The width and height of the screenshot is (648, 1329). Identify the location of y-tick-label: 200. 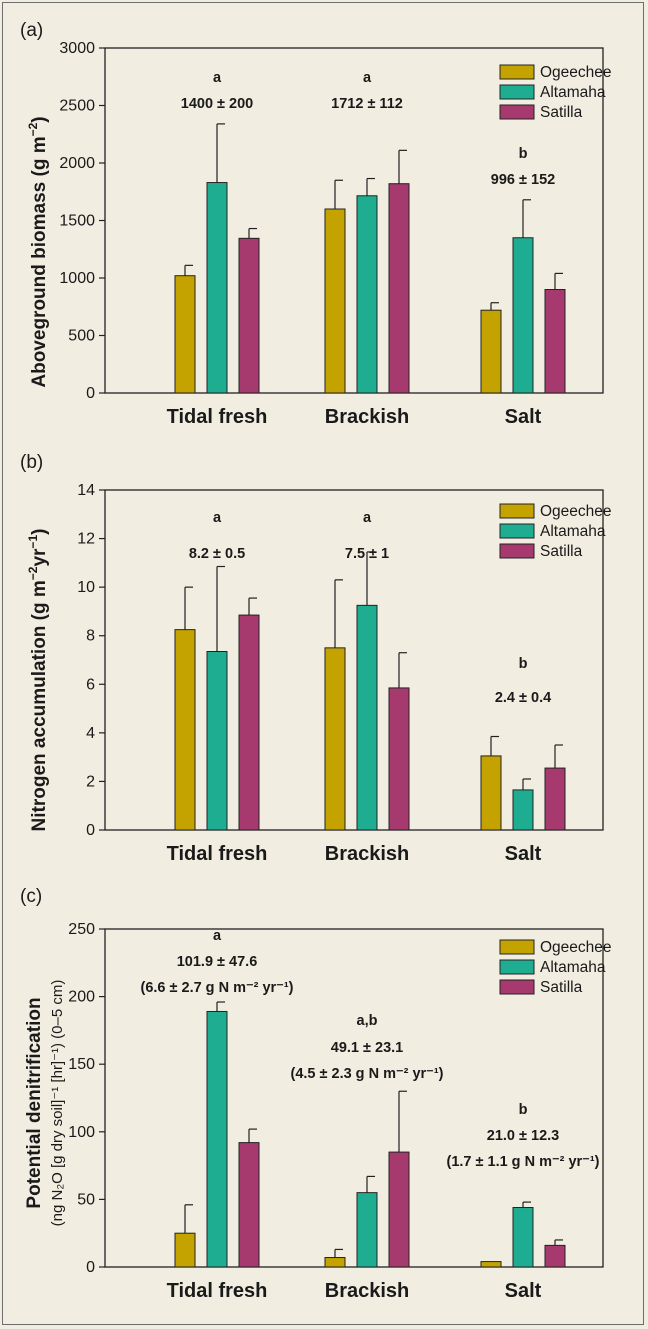
(81, 997).